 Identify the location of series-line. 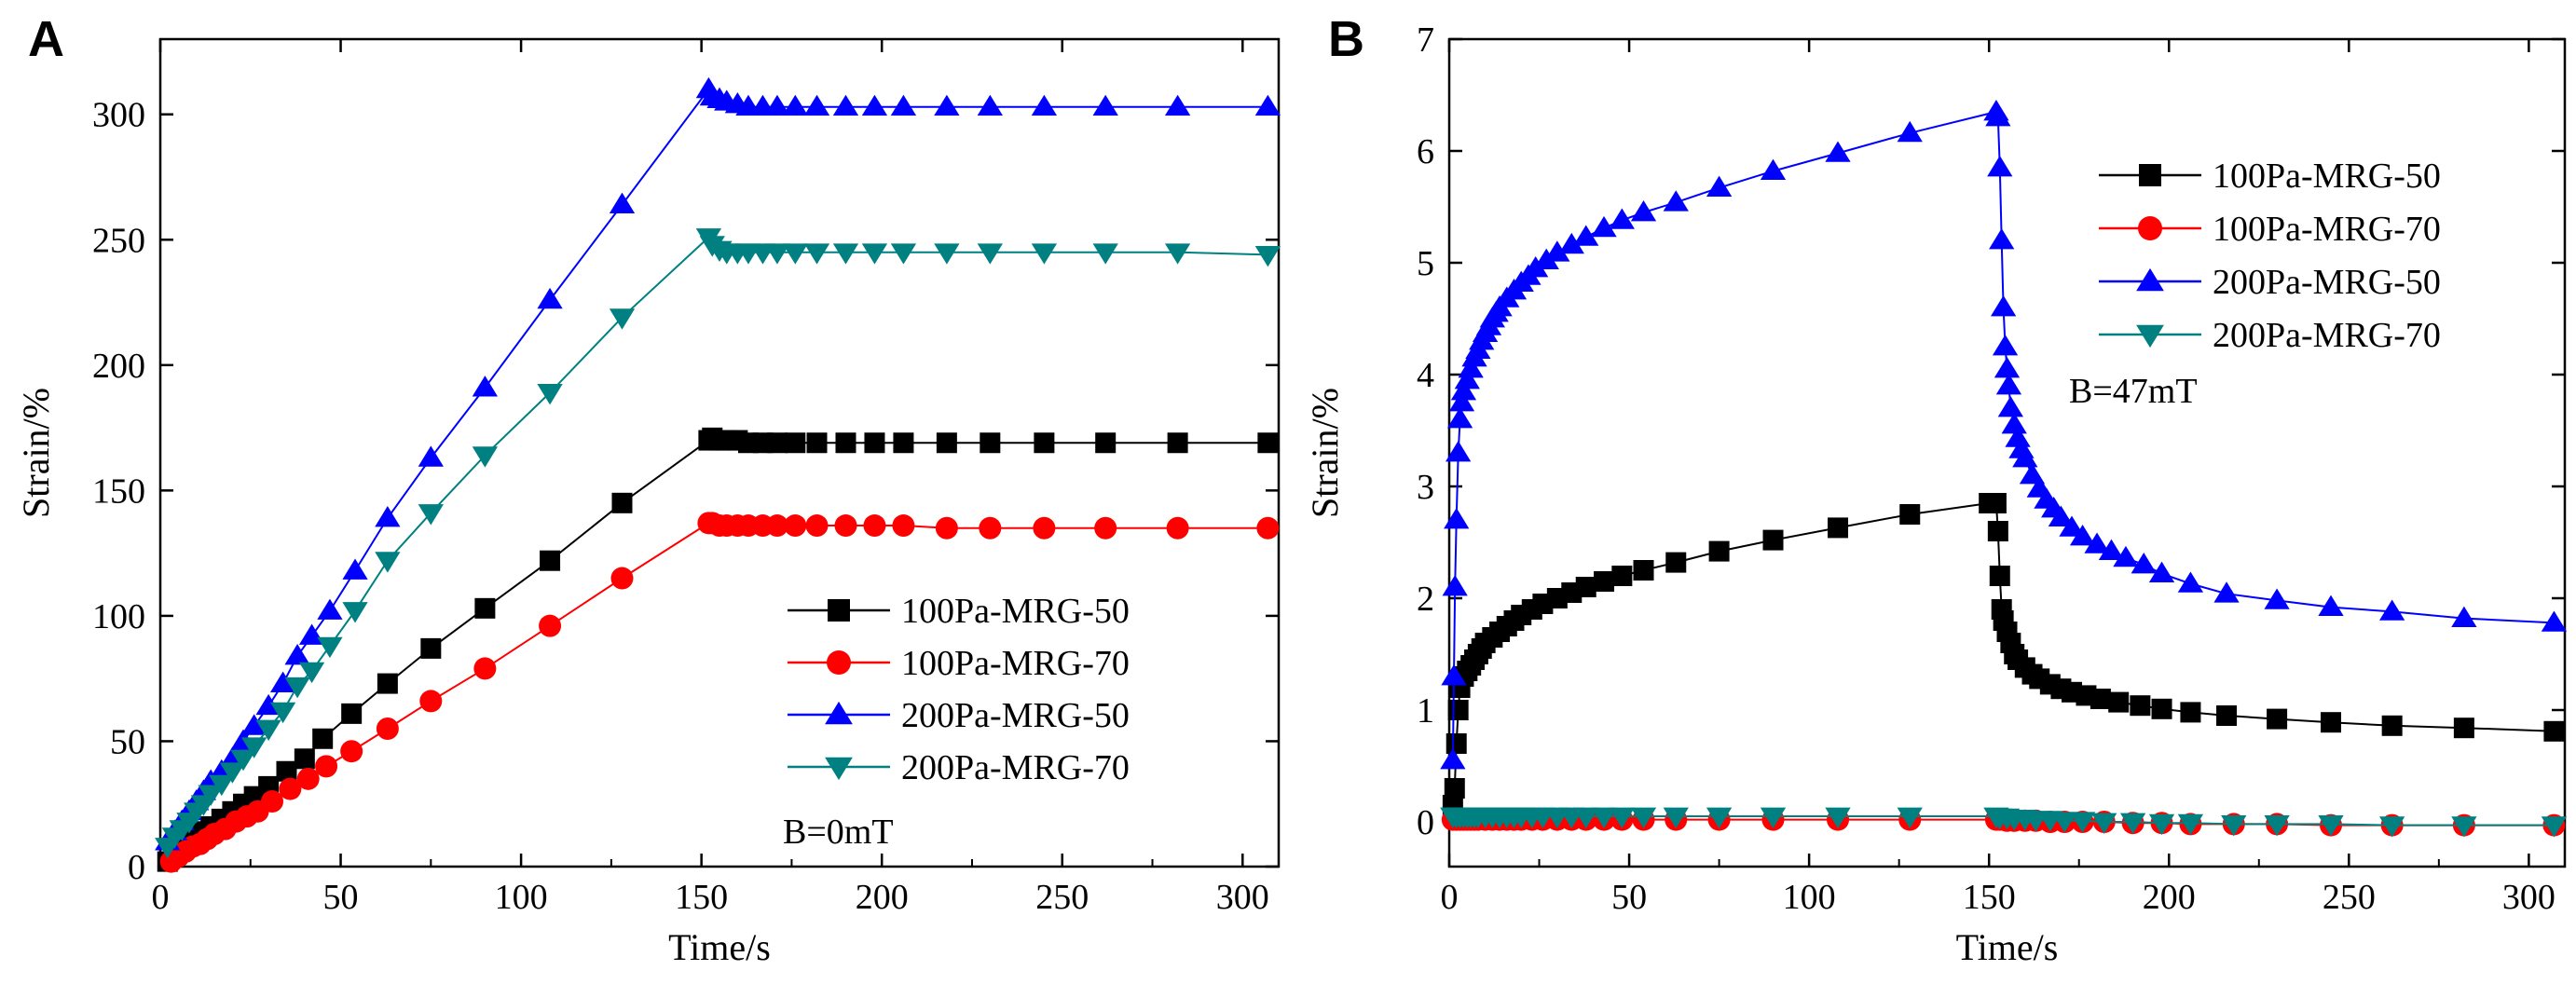
(2003, 654).